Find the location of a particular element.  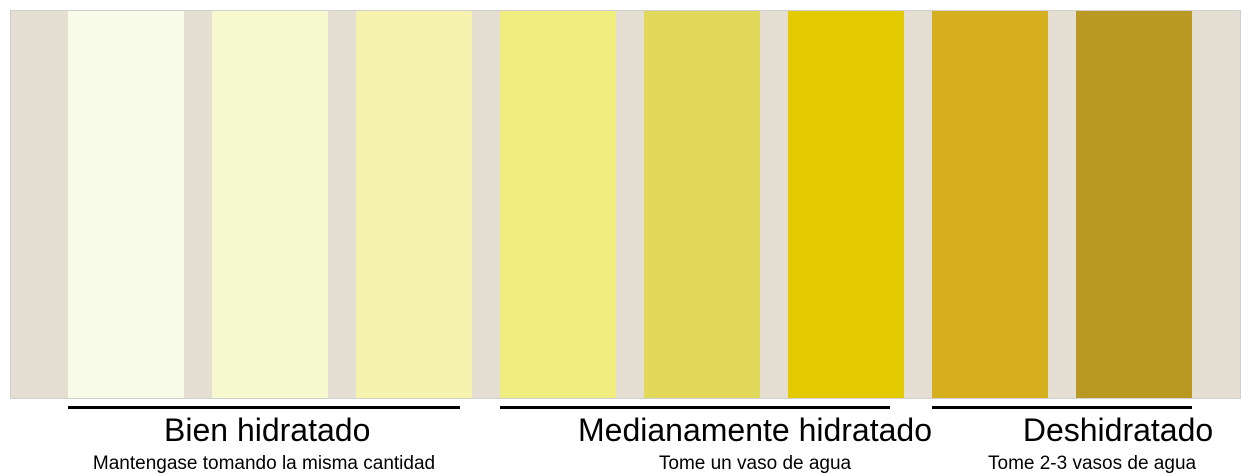

group-line-moderately-hydrated is located at coordinates (695, 407).